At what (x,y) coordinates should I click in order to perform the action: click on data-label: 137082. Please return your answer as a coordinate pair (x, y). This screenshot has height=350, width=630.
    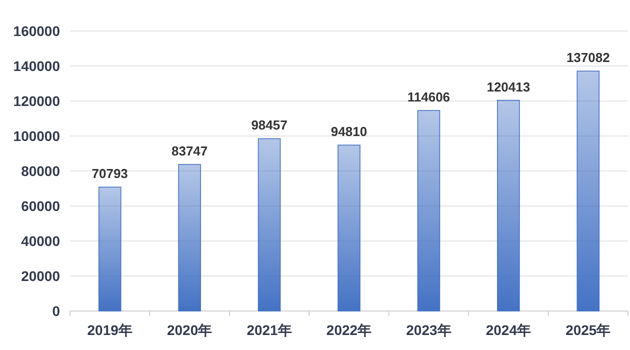
    Looking at the image, I should click on (588, 58).